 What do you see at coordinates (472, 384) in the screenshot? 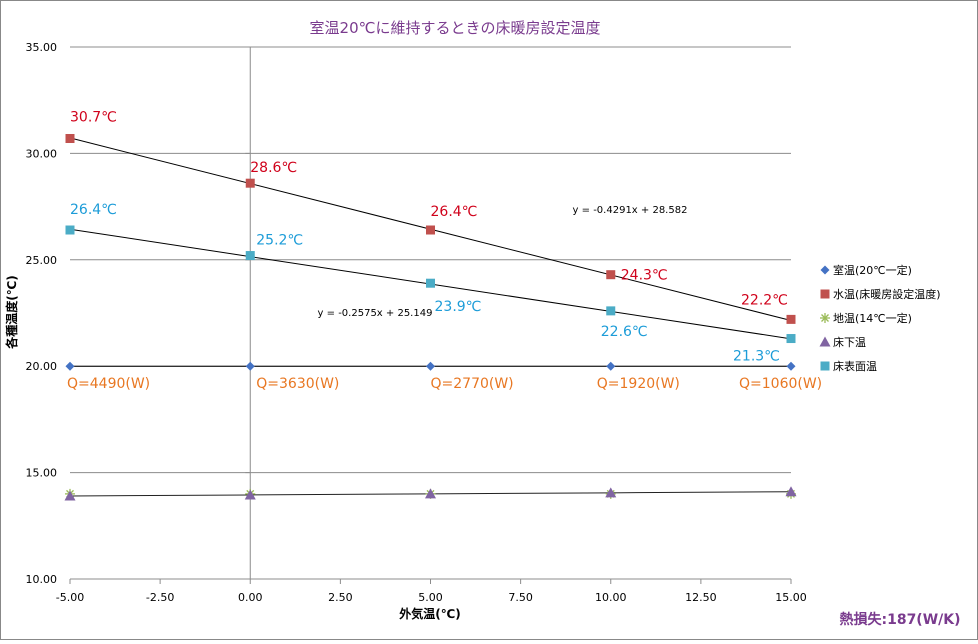
I see `heat-label: Q=2770(W)` at bounding box center [472, 384].